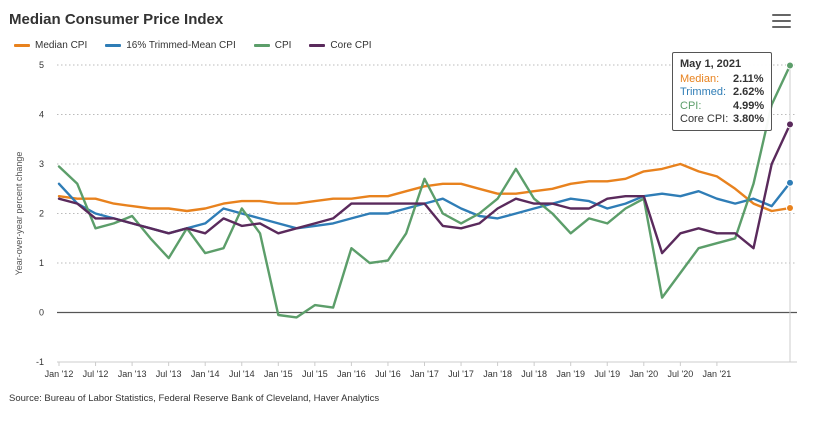 Image resolution: width=827 pixels, height=426 pixels. Describe the element at coordinates (790, 182) in the screenshot. I see `series-marker-16-trimmed-mean-cpi` at that location.